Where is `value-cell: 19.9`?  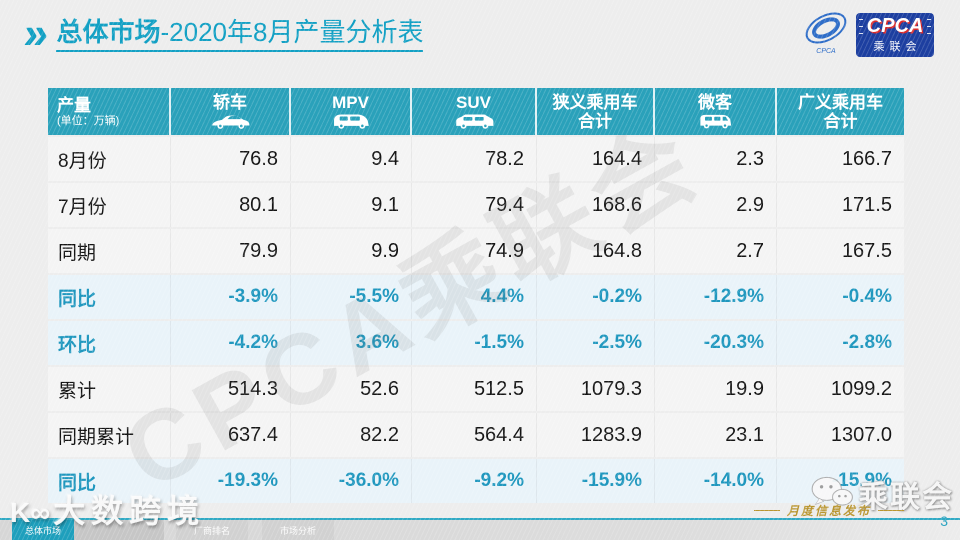
value-cell: 19.9 is located at coordinates (716, 389).